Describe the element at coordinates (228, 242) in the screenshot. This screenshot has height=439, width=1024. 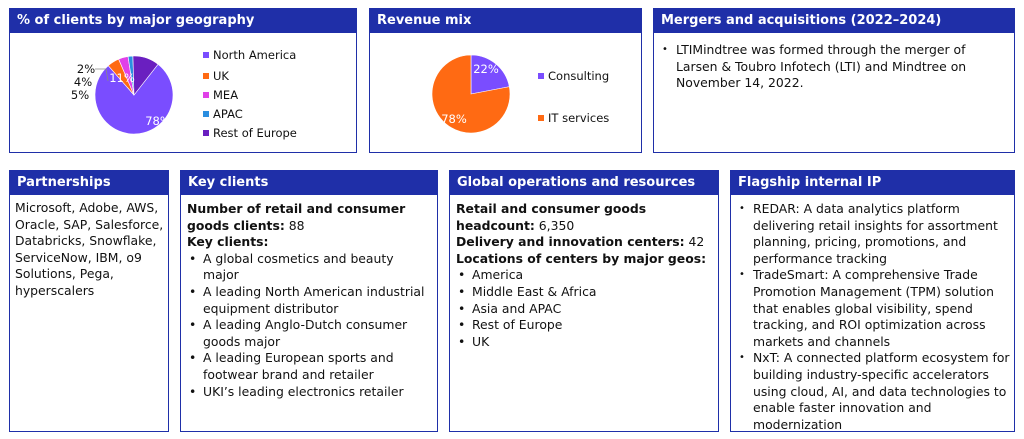
I see `key-clients-list-label: Key clients:` at that location.